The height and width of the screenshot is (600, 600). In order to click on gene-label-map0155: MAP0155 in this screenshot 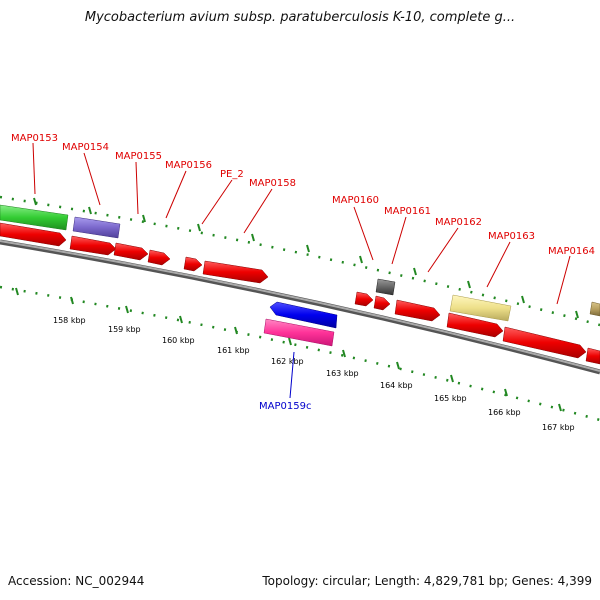, I will do `click(138, 156)`.